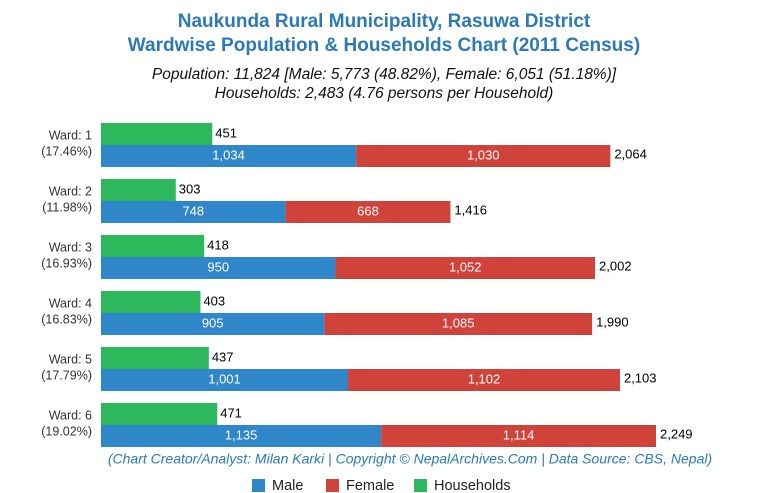 This screenshot has width=768, height=493. I want to click on households-label: 303, so click(190, 188).